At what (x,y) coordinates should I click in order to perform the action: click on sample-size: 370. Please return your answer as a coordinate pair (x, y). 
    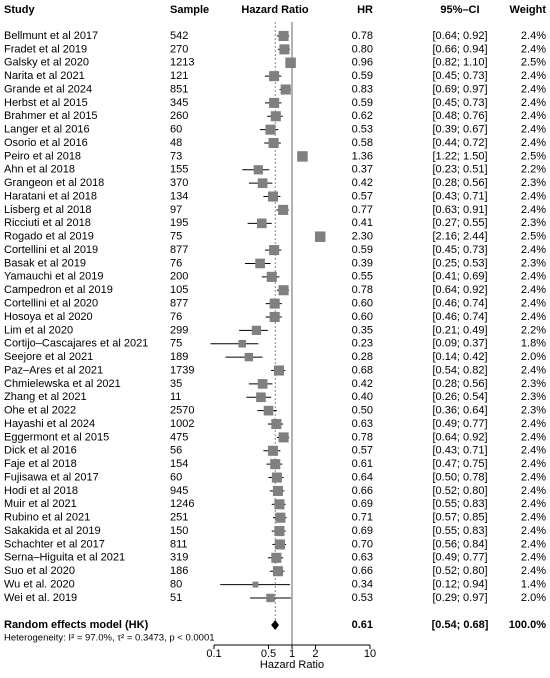
    Looking at the image, I should click on (179, 183).